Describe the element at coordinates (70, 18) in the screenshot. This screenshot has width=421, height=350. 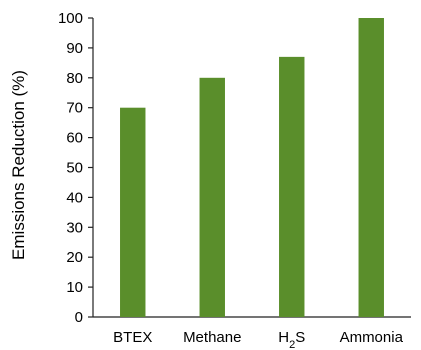
I see `y-tick-label: 100` at that location.